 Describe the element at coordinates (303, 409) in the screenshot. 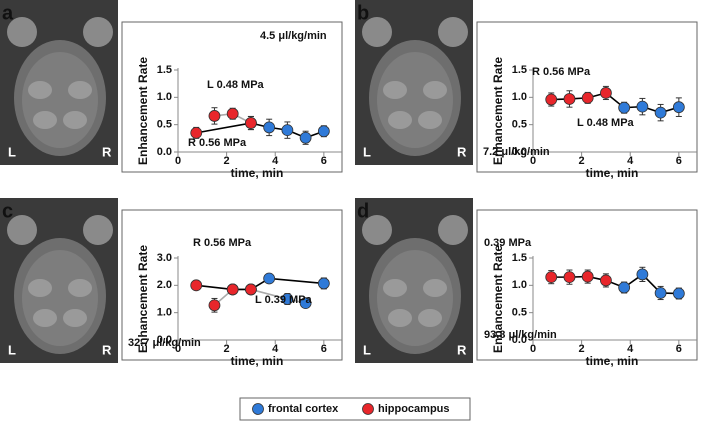

I see `legend-label: frontal cortex` at that location.